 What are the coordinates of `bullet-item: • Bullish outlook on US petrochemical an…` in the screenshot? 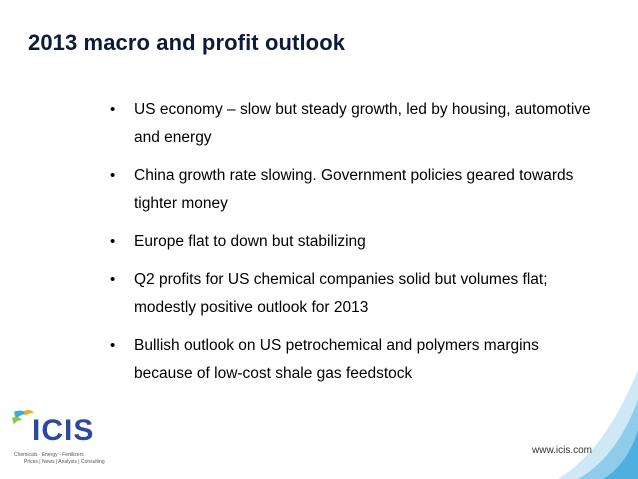 It's located at (355, 360).